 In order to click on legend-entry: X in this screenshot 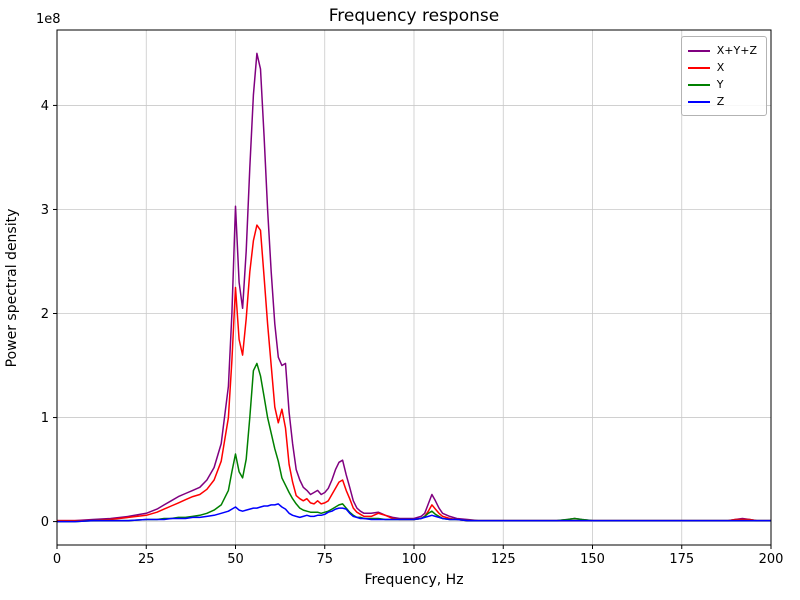, I will do `click(722, 67)`.